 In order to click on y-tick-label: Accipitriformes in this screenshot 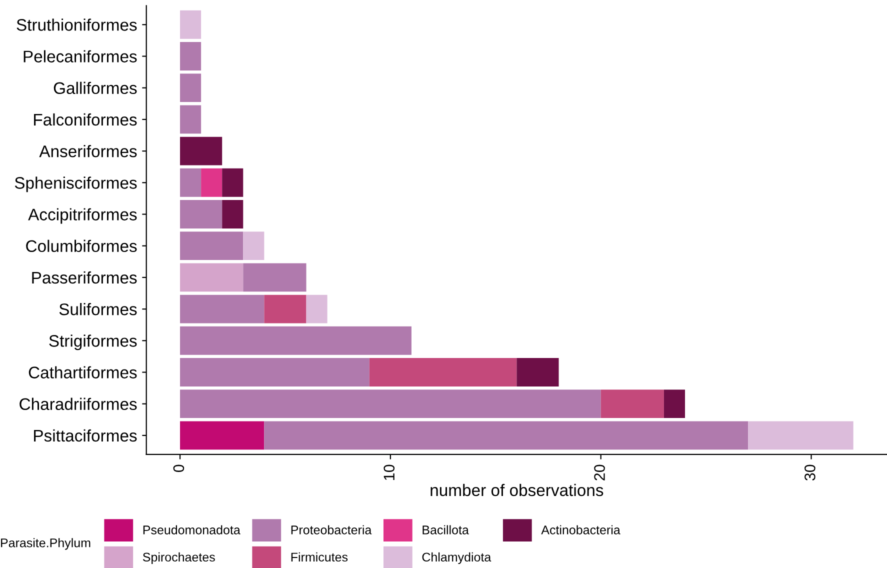, I will do `click(82, 216)`.